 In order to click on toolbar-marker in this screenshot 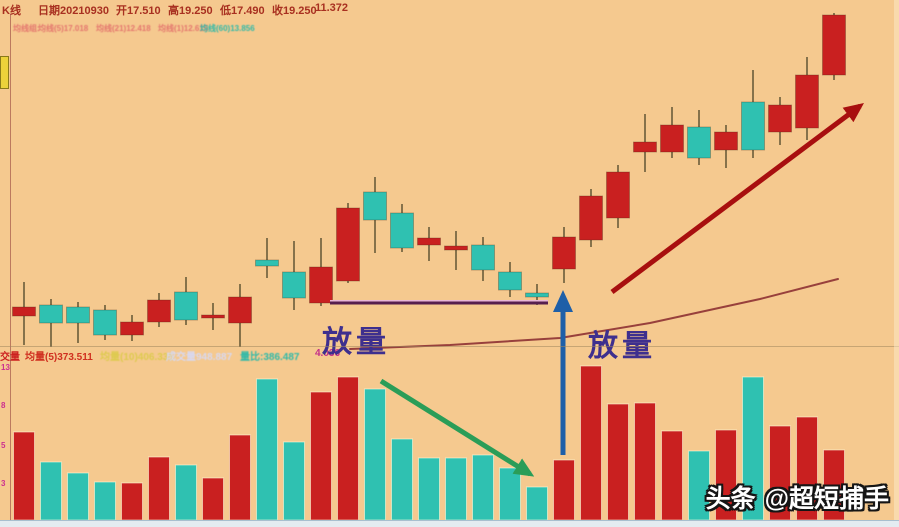, I will do `click(4, 72)`.